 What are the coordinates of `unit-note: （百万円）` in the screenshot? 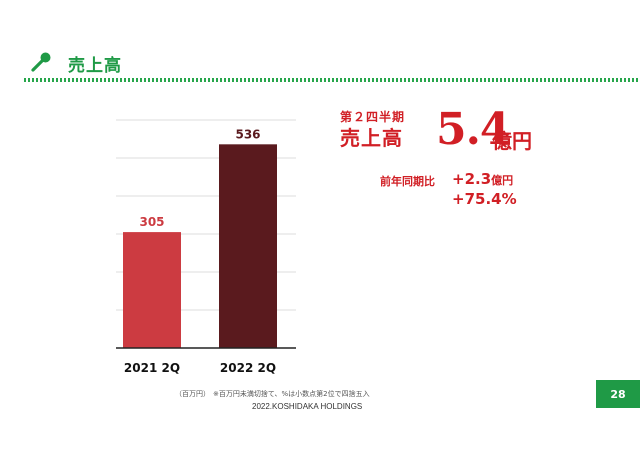 It's located at (192, 394).